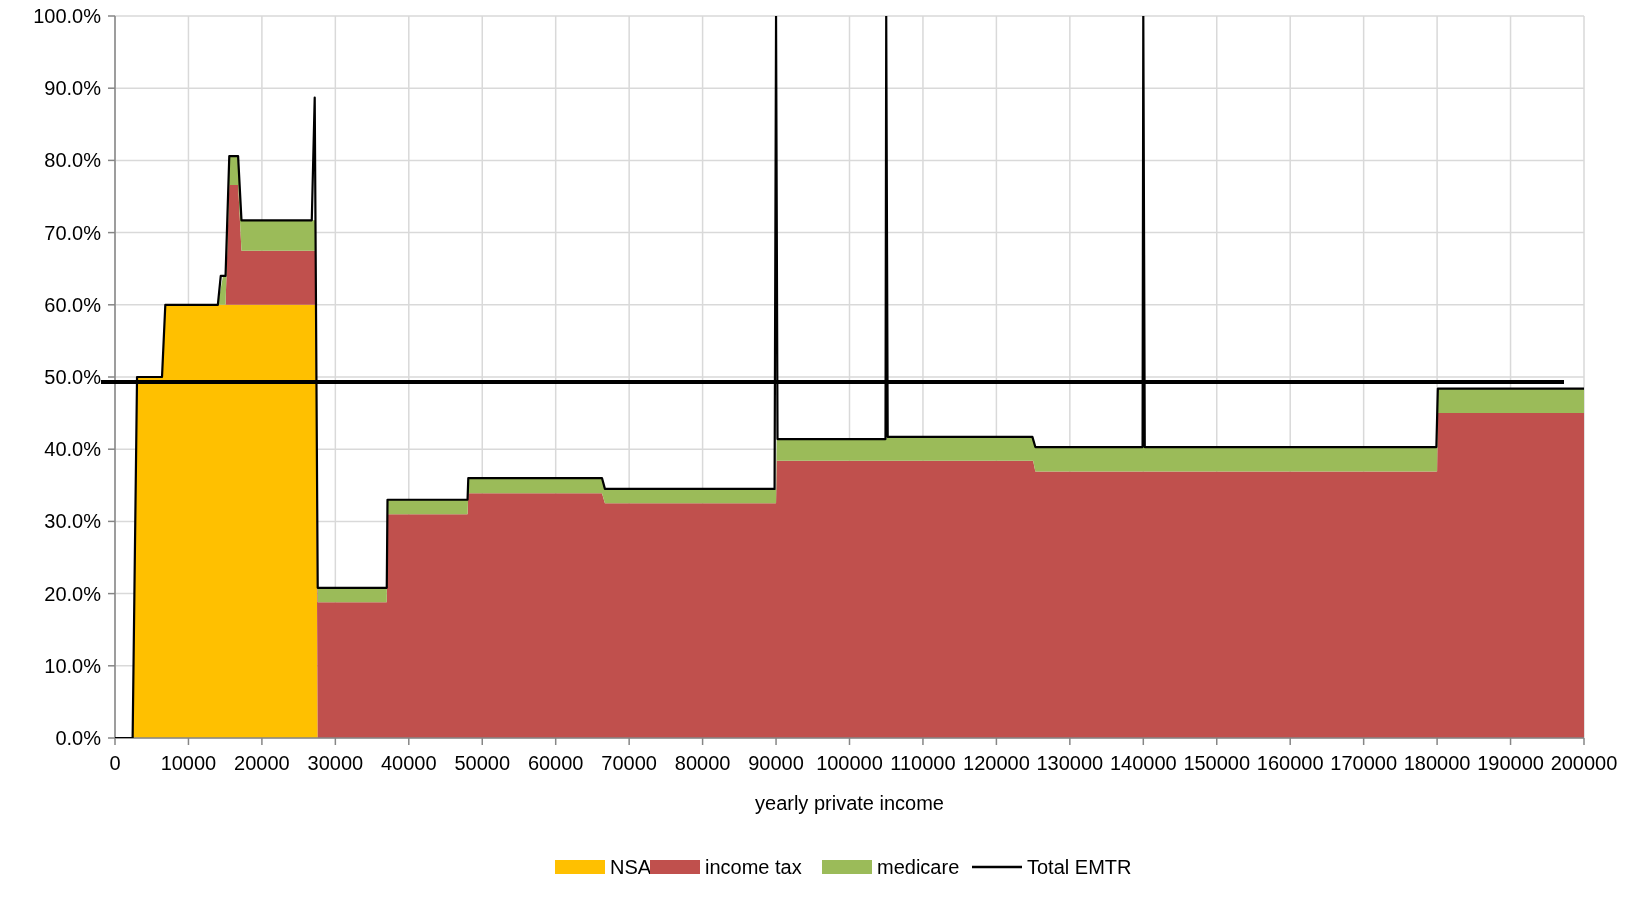 This screenshot has height=898, width=1639. What do you see at coordinates (753, 867) in the screenshot?
I see `legend-label: income tax` at bounding box center [753, 867].